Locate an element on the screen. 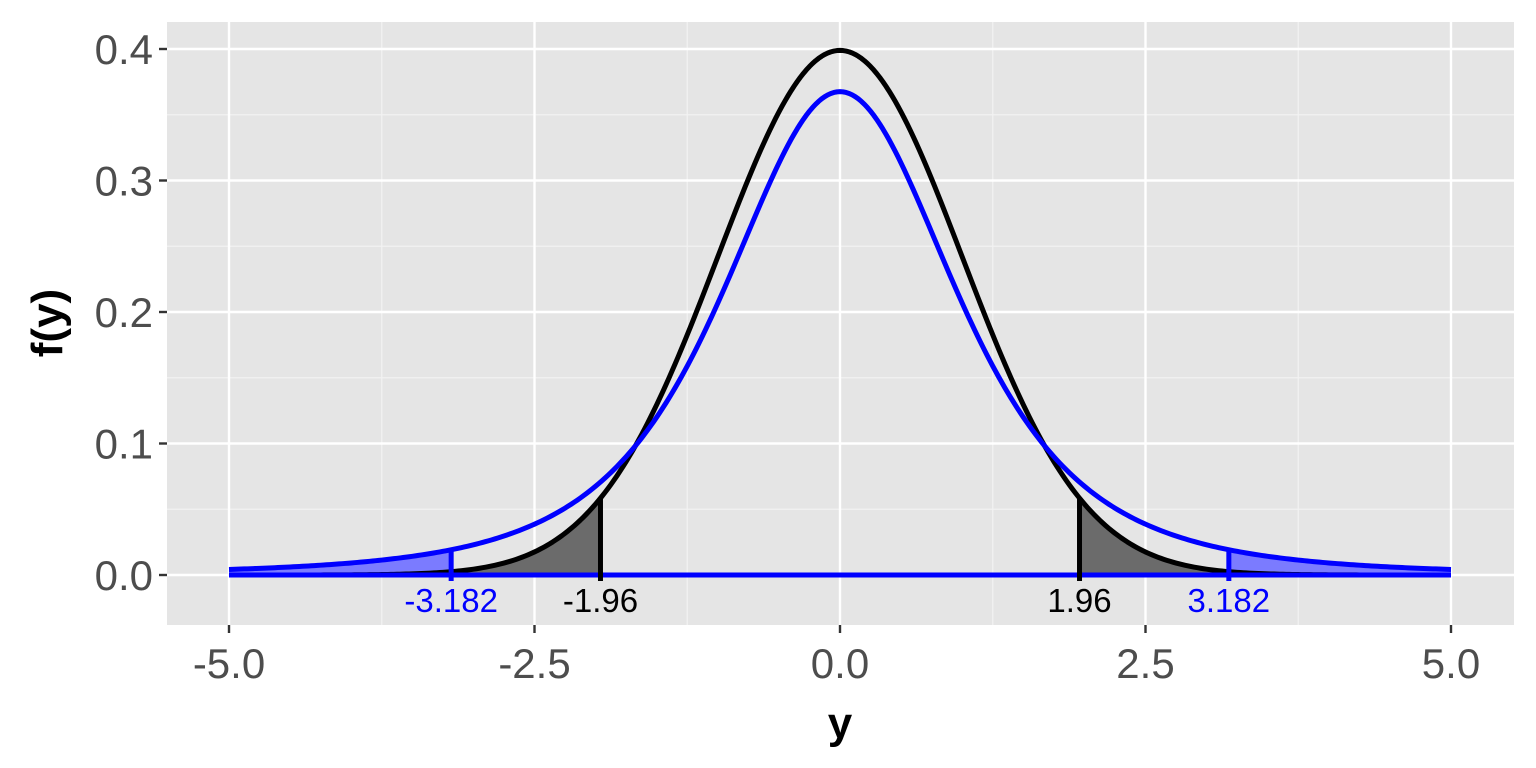  tail-right-normal is located at coordinates (1265, 536).